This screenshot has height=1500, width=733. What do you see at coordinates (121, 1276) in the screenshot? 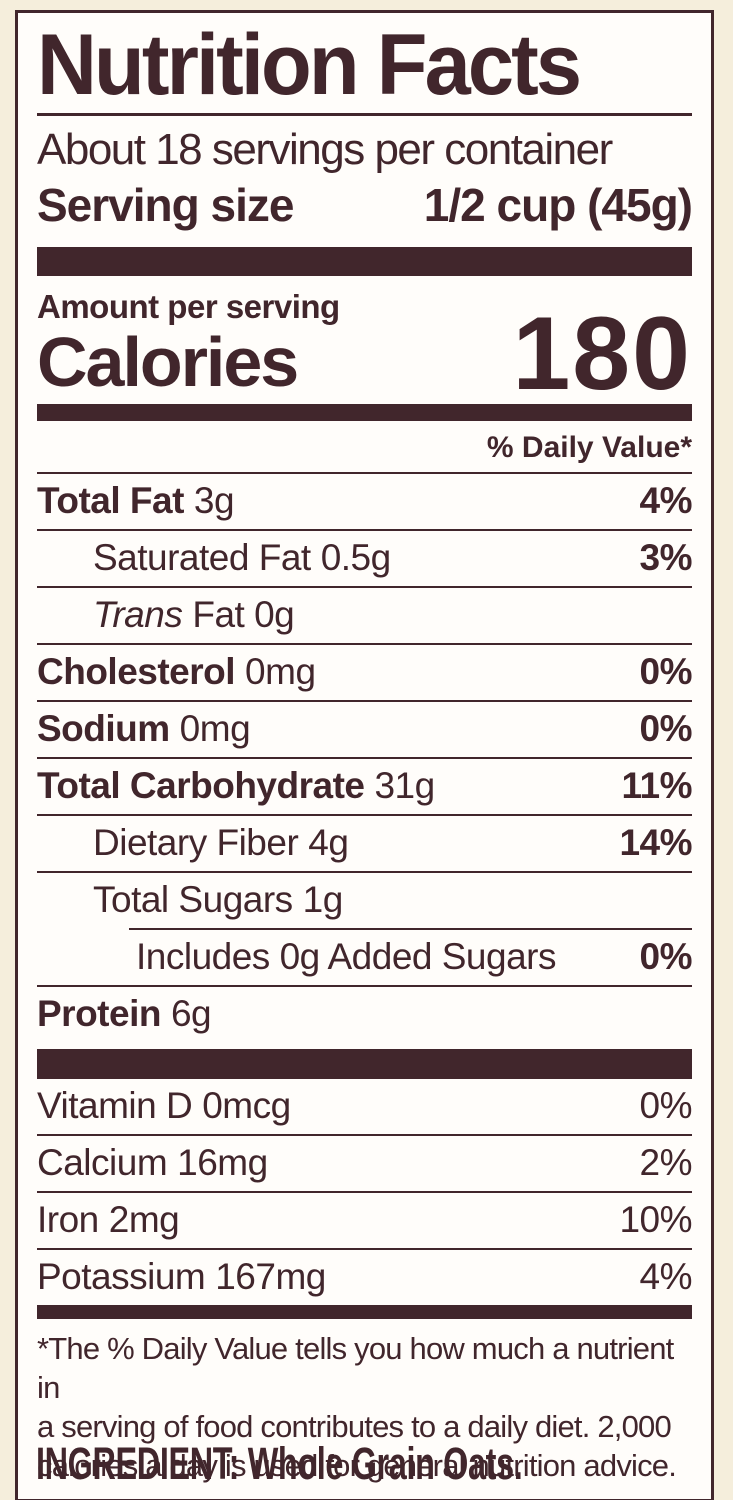
I see `vitamin-name: Potassium` at bounding box center [121, 1276].